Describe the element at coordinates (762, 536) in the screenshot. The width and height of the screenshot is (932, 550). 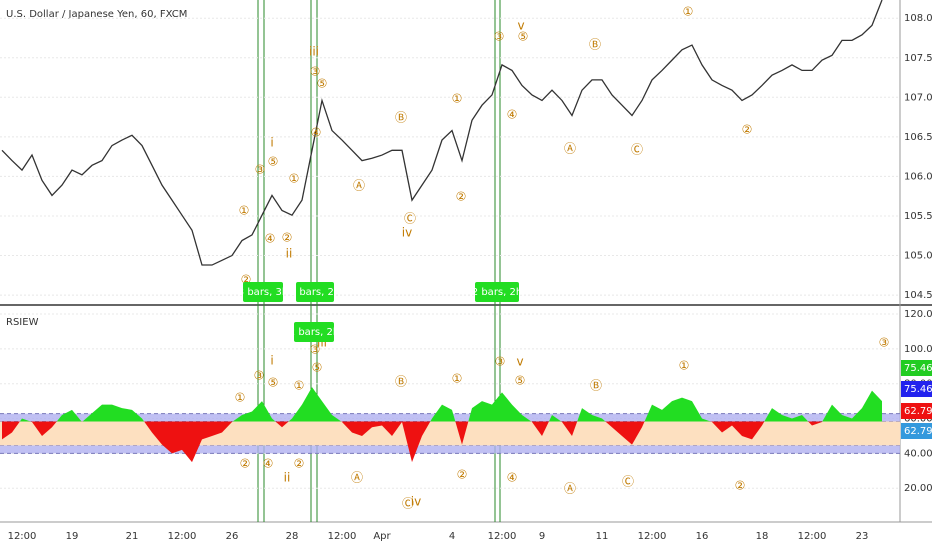
I see `x-tick-label: 18` at that location.